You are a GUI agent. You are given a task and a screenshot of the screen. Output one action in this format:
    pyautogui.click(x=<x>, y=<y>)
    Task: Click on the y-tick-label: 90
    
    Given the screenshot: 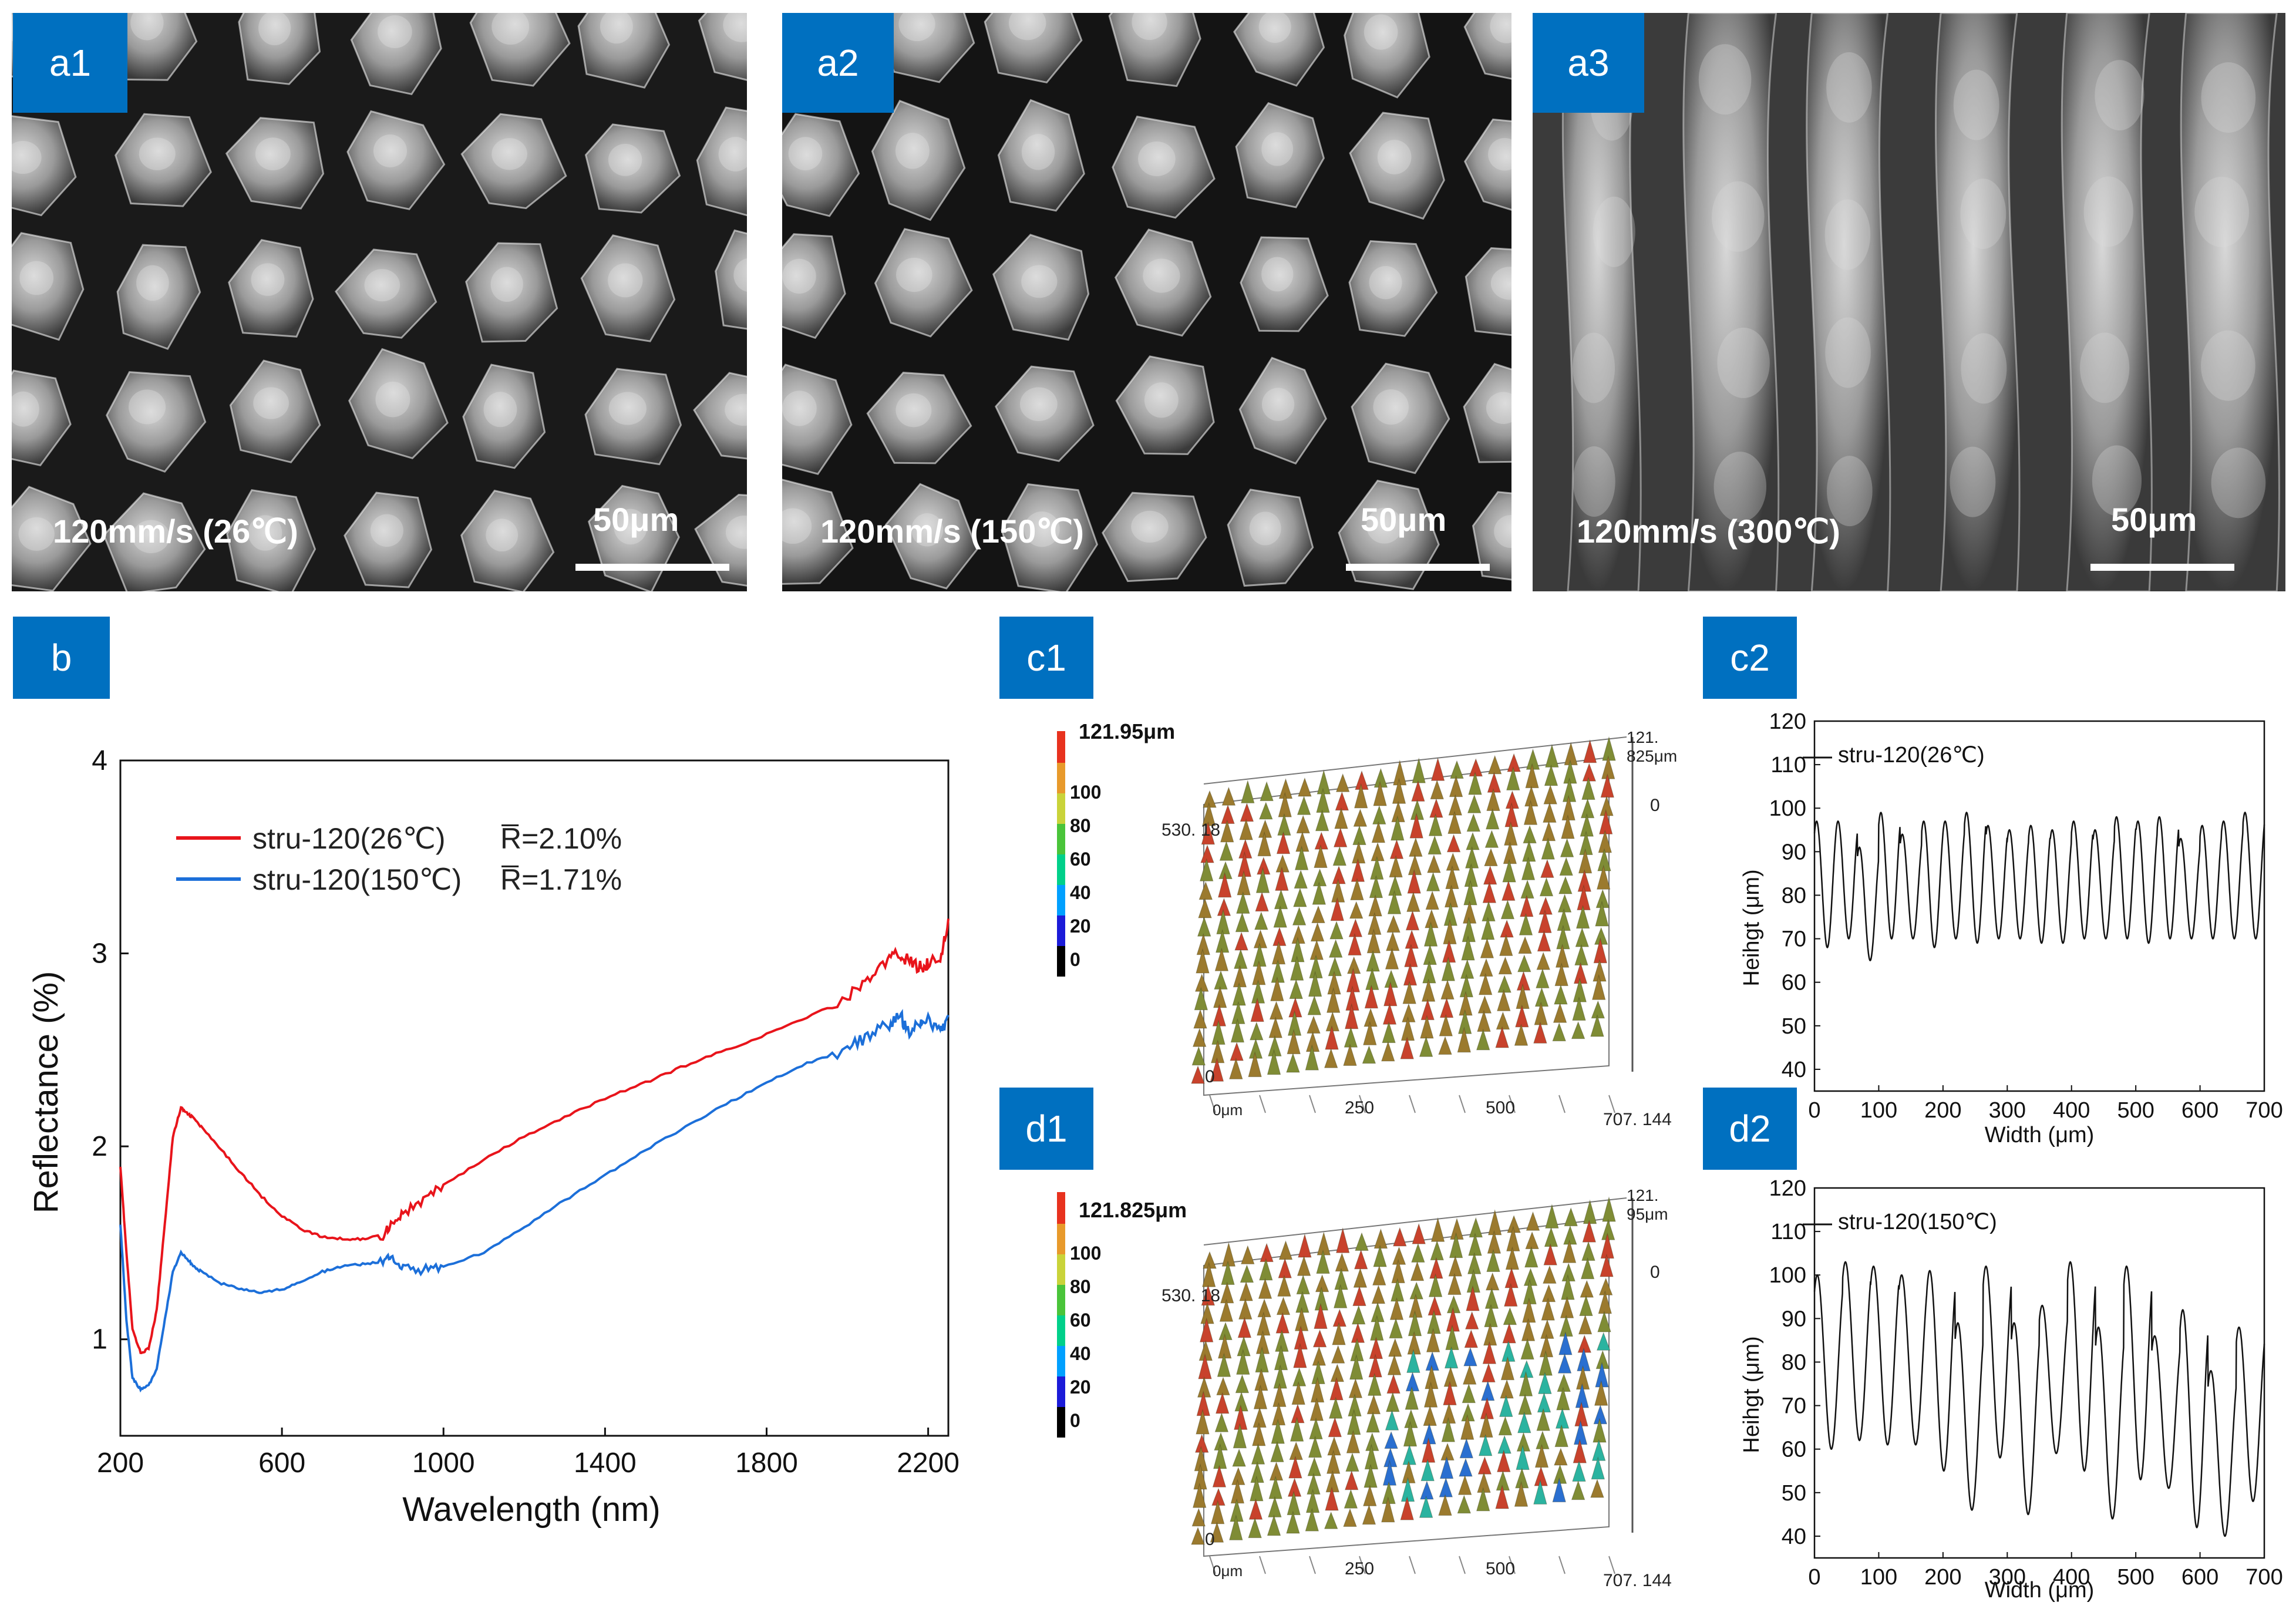 What is the action you would take?
    pyautogui.click(x=1794, y=852)
    